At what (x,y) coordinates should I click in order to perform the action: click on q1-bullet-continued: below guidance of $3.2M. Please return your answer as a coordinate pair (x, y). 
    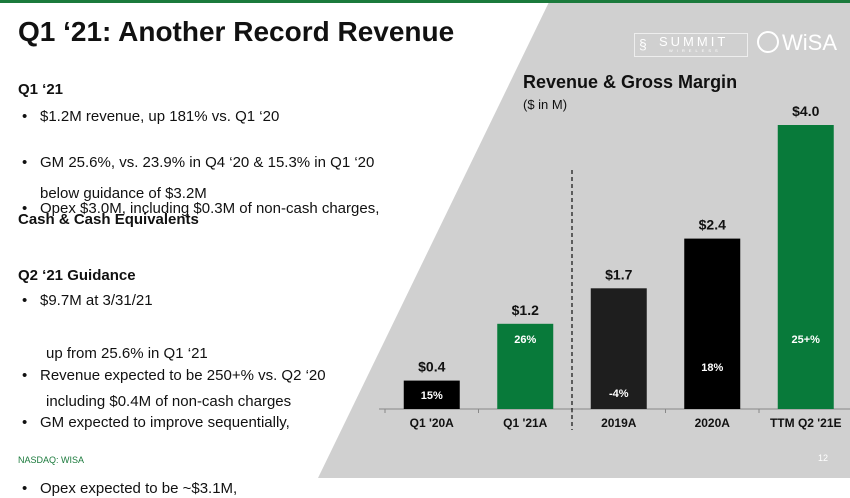
    Looking at the image, I should click on (123, 193).